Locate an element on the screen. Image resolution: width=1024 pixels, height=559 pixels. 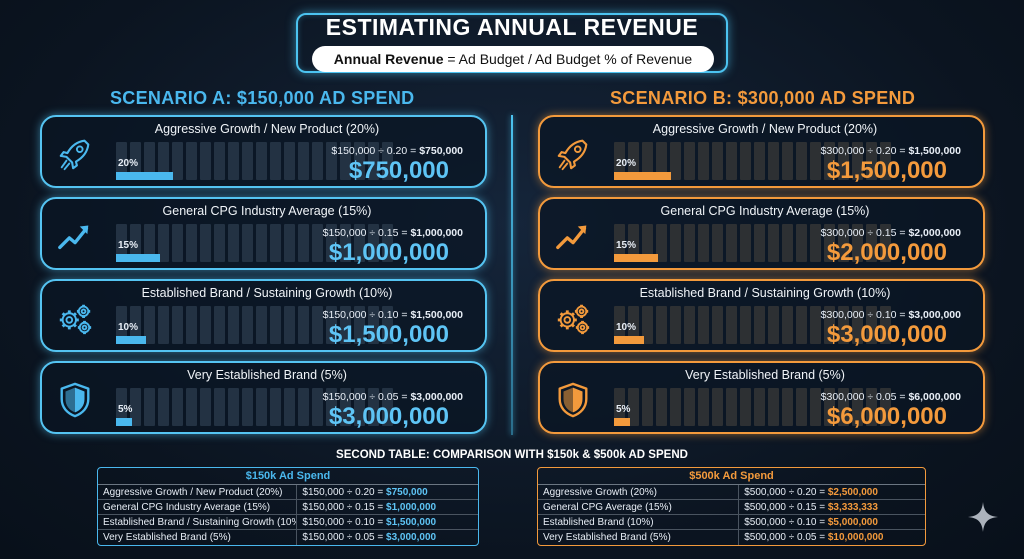
calculation: $300,000 ÷ 0.10 = $3,000,000 is located at coordinates (891, 315).